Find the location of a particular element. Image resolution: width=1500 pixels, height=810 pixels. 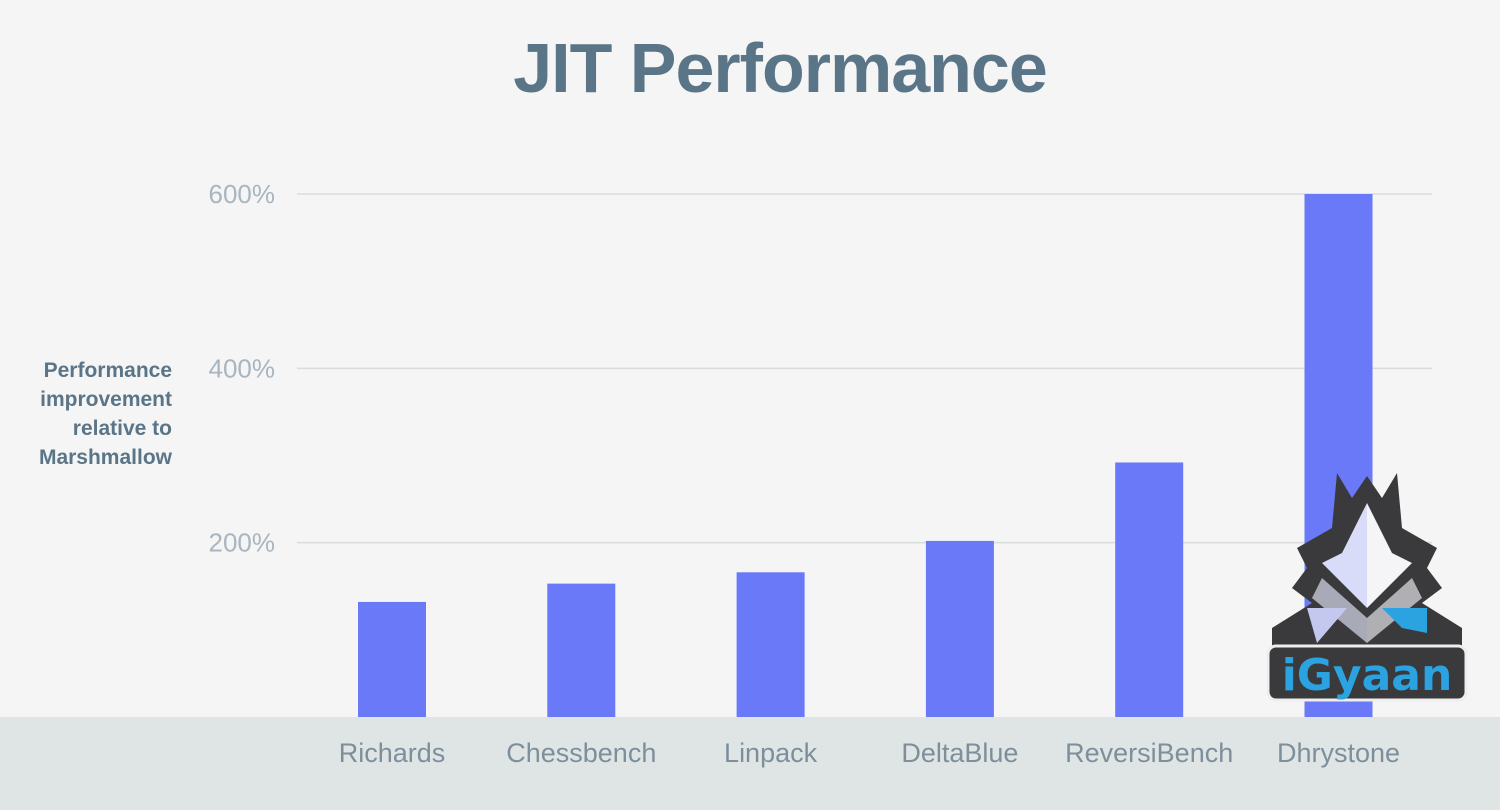

y-tick-label: 400% is located at coordinates (242, 368).